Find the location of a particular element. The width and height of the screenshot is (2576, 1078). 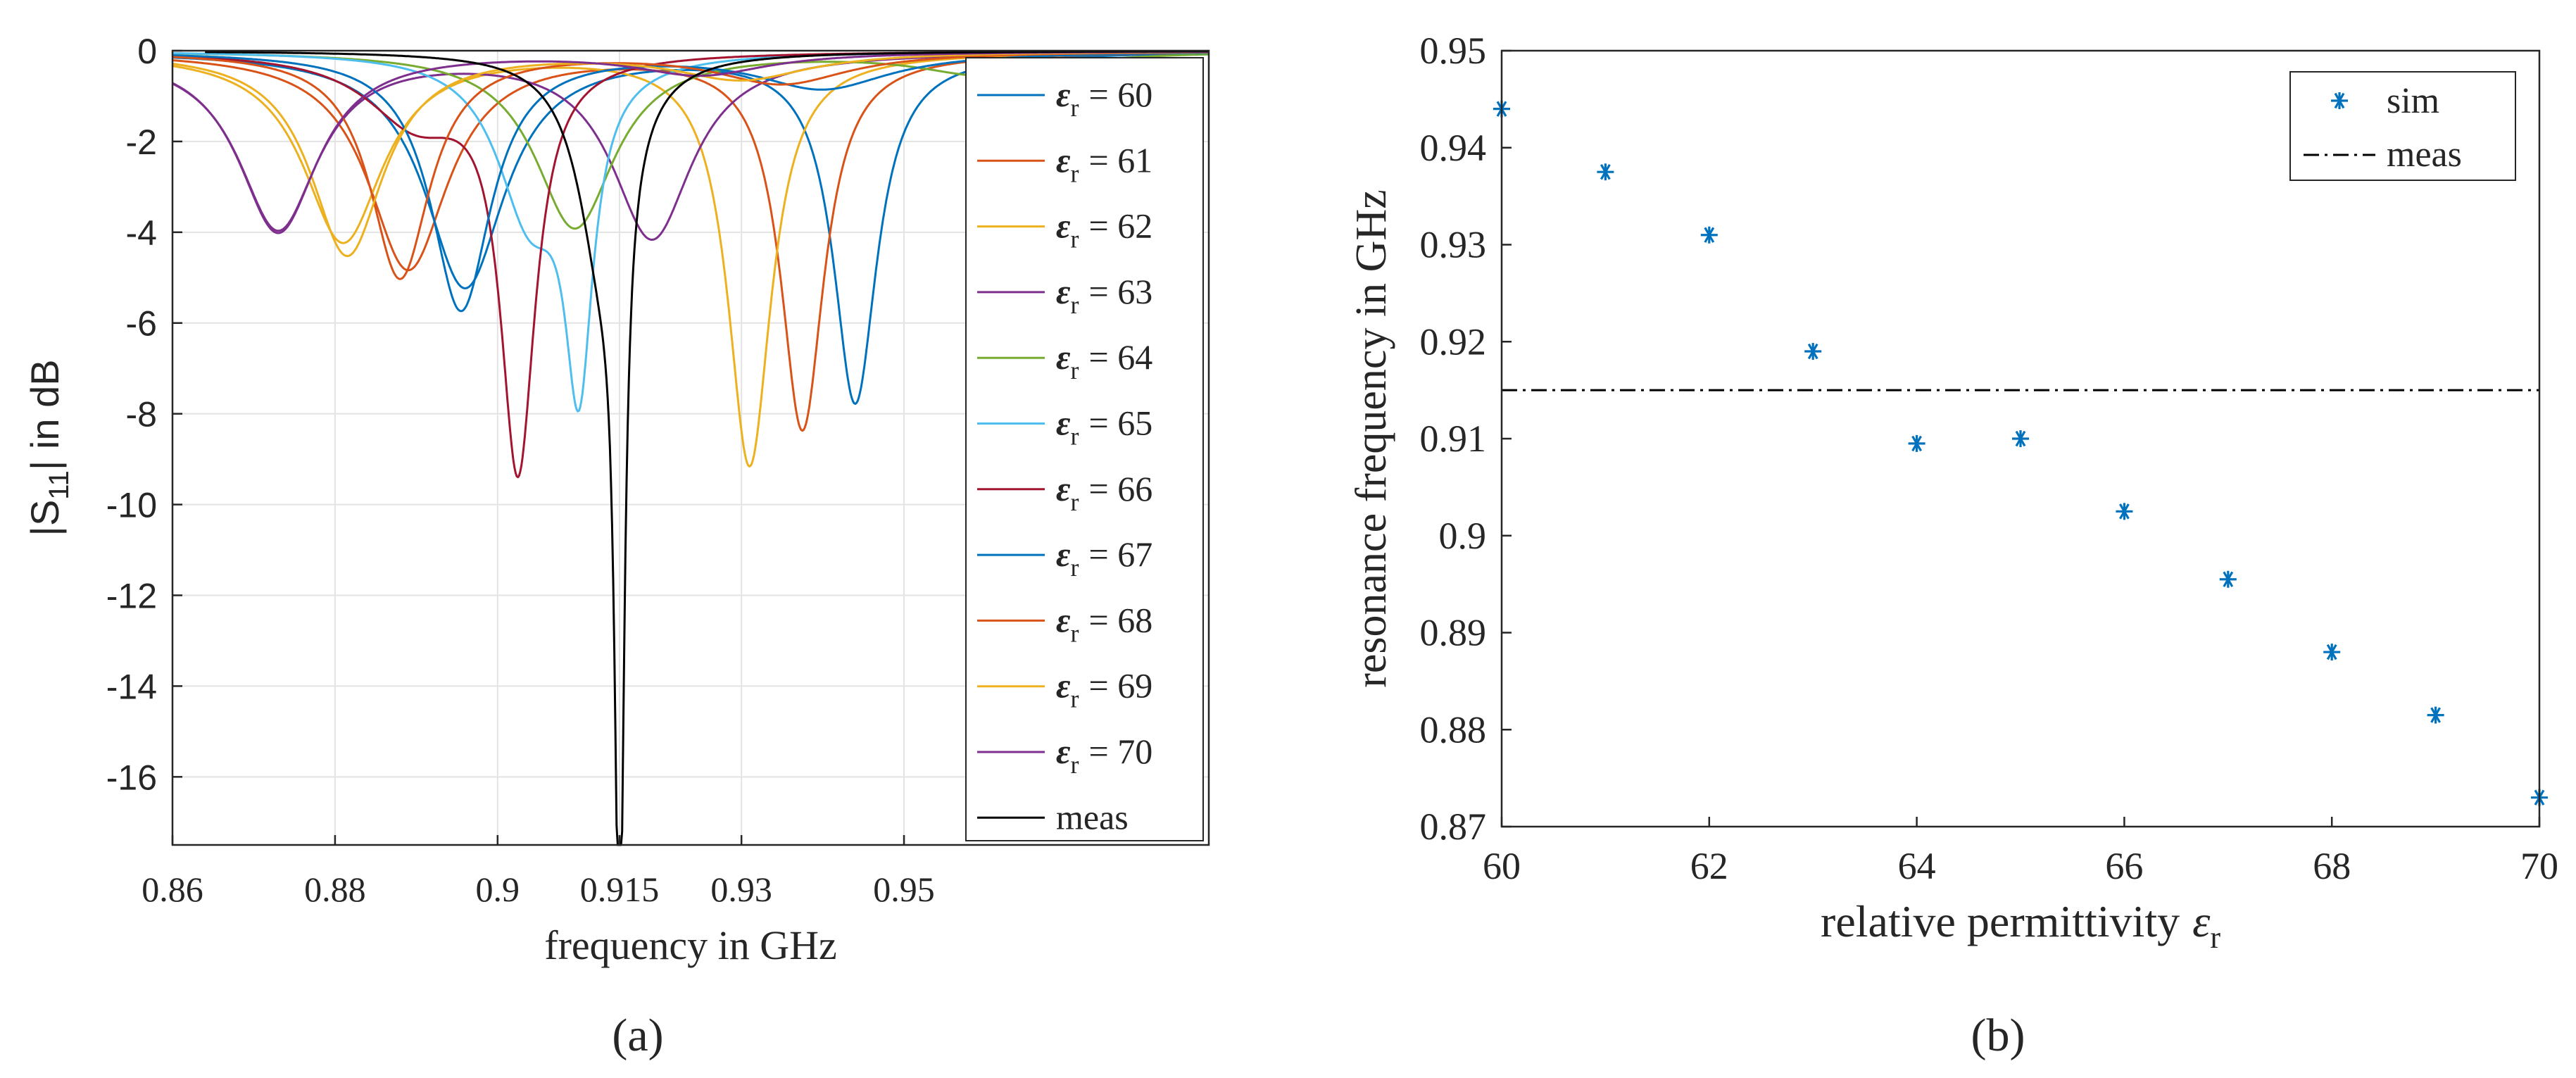

panel-a-legend-label: εr = 67 is located at coordinates (1104, 558).